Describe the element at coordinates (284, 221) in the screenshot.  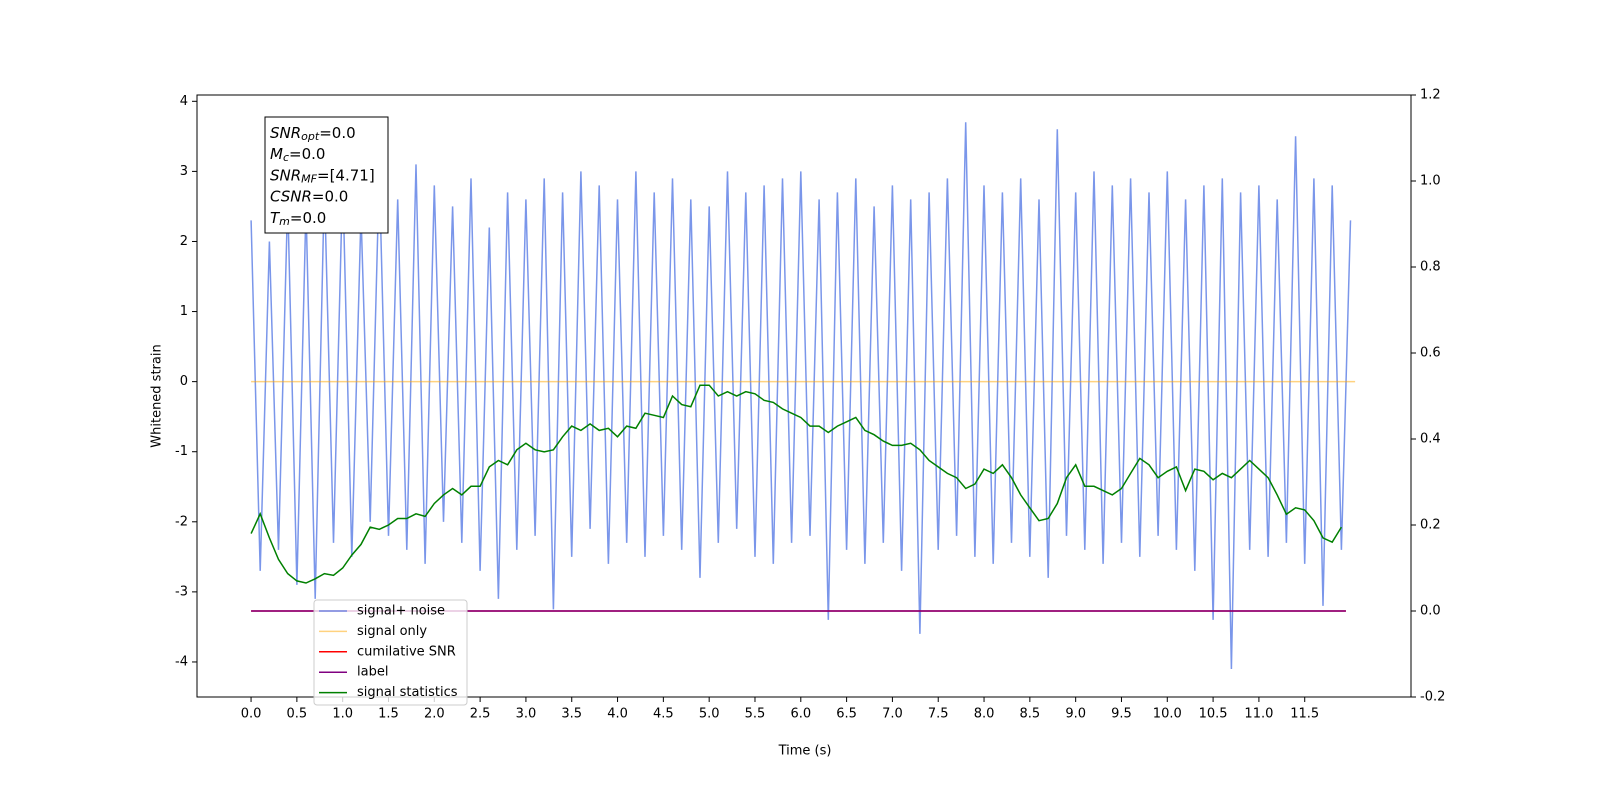
I see `annotation-subscript: m` at that location.